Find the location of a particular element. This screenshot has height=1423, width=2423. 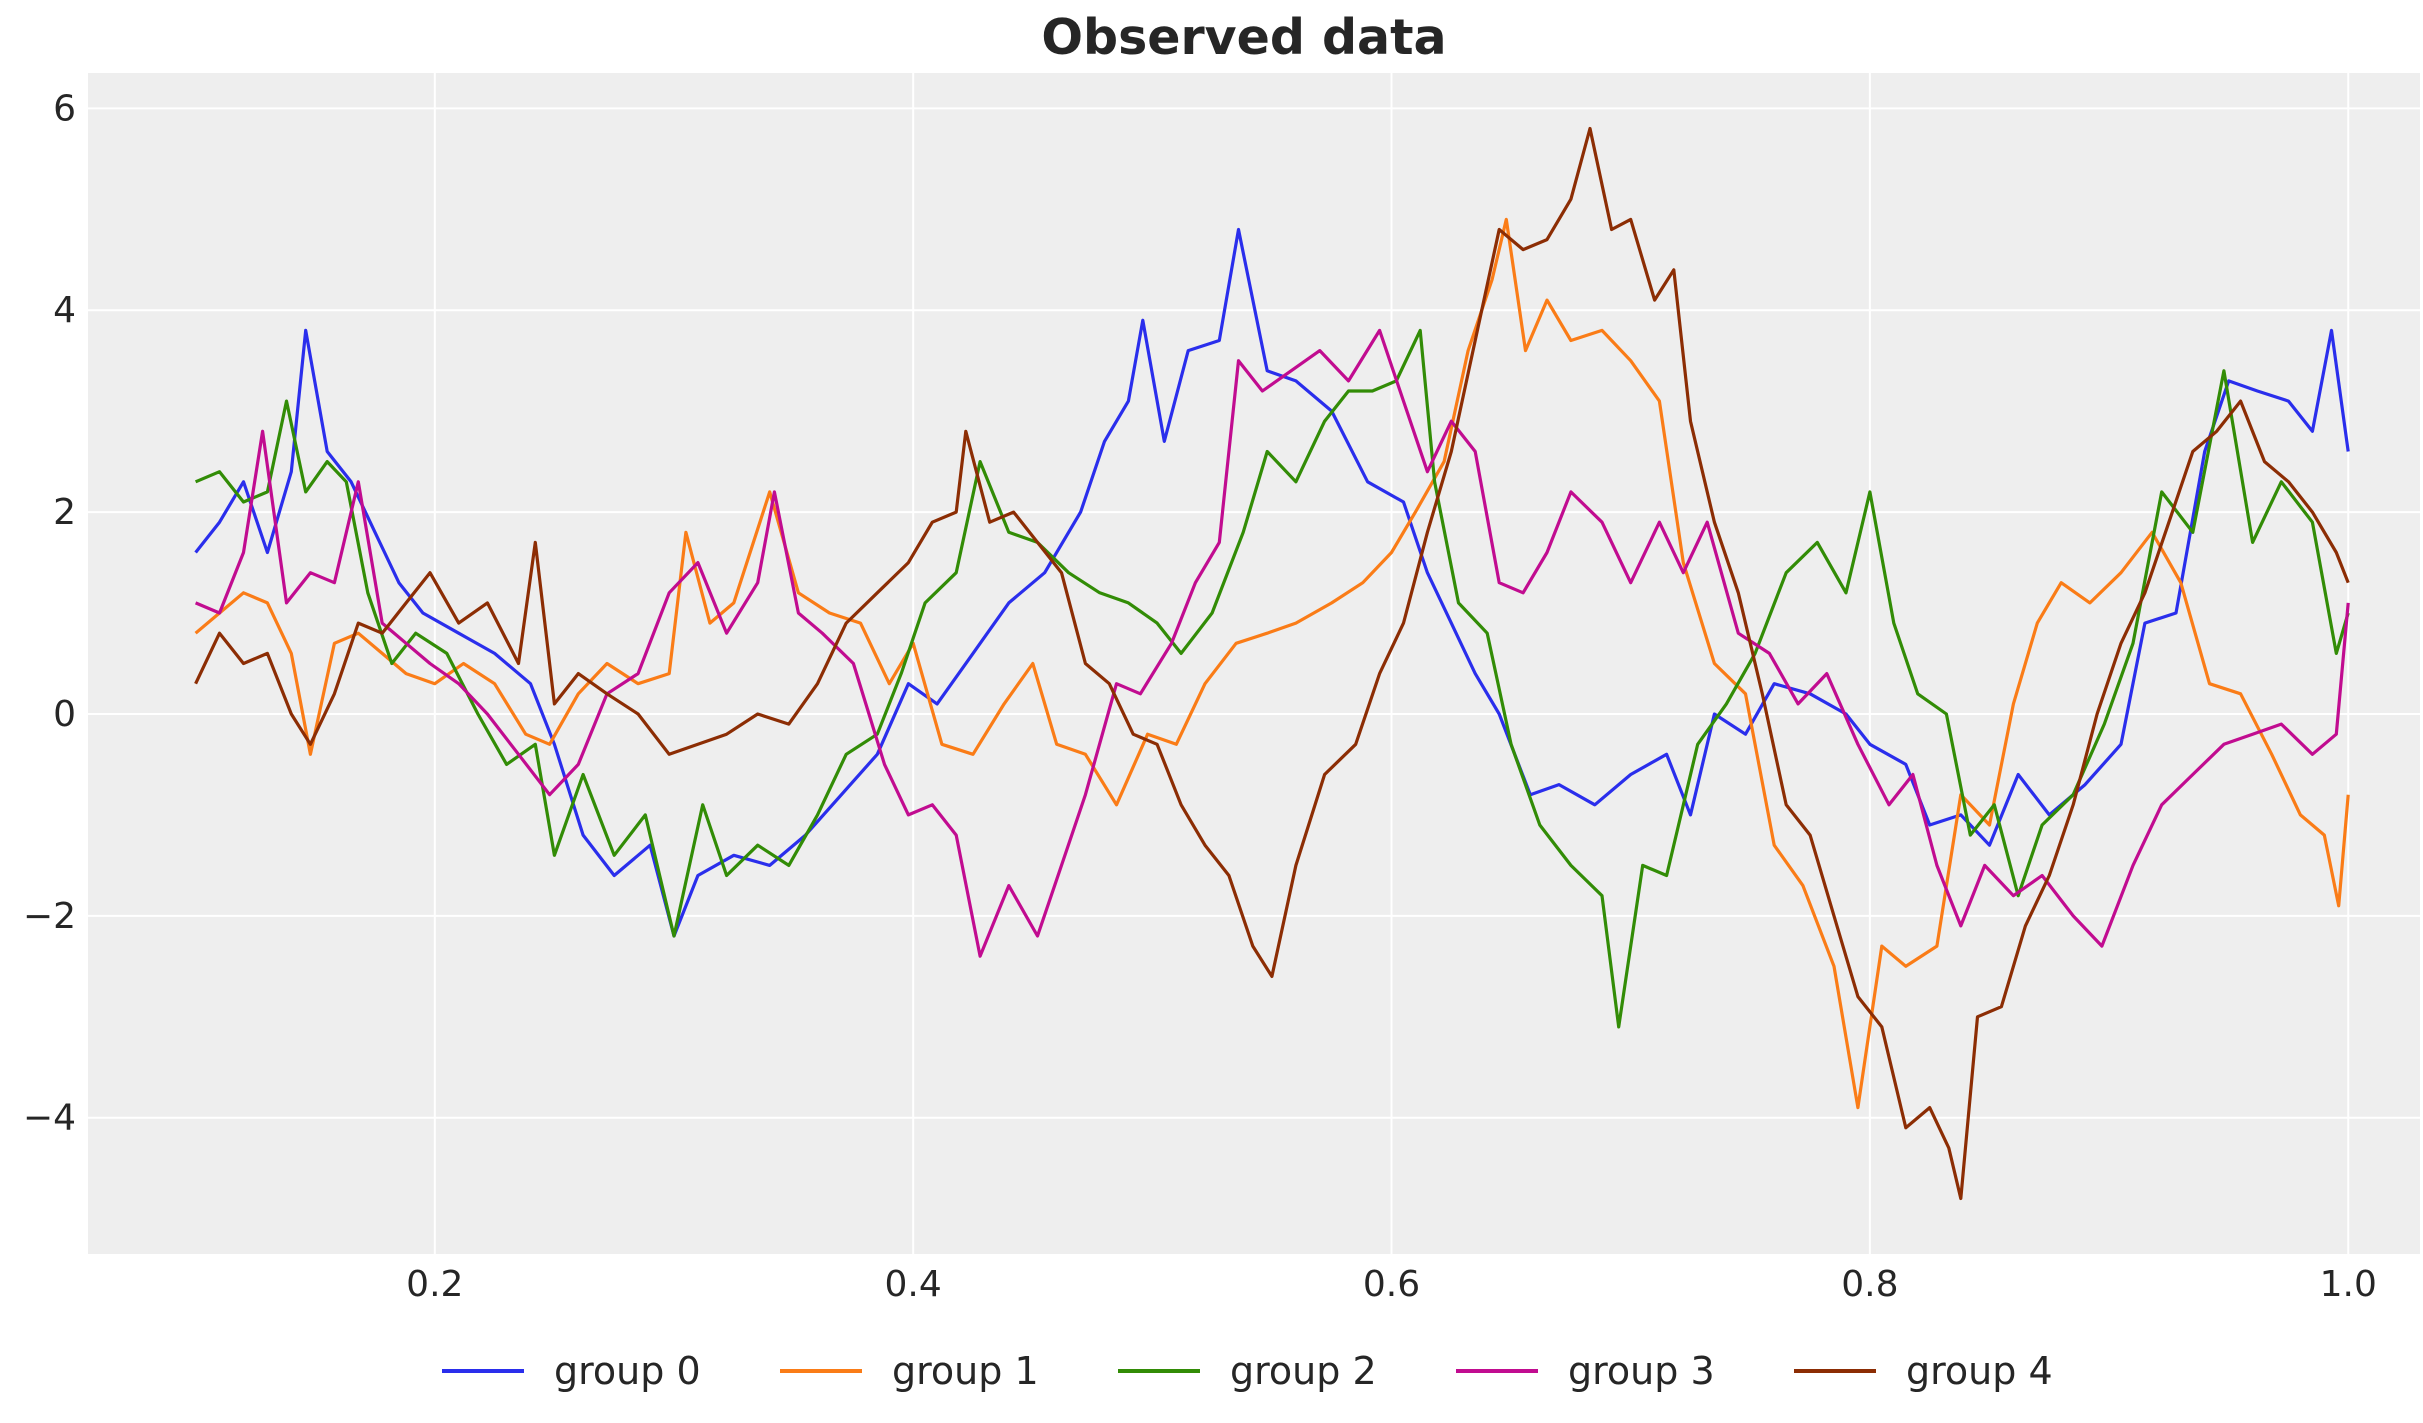

x-axis-ticks: 0.2 0.4 0.6 0.8 1.0 is located at coordinates (1391, 1284).